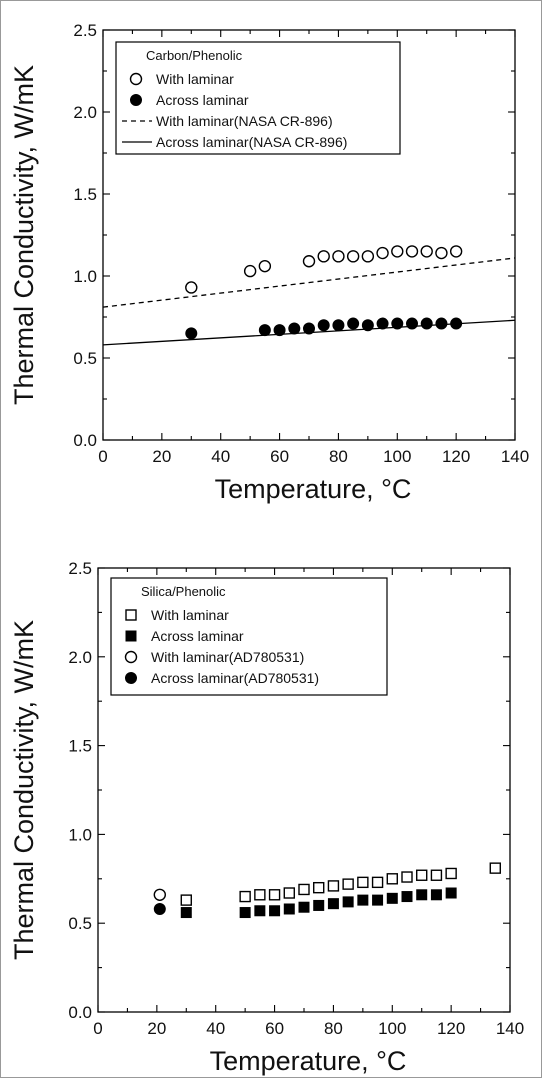 The width and height of the screenshot is (542, 1078). Describe the element at coordinates (80, 568) in the screenshot. I see `y-tick-label: 2.5` at that location.